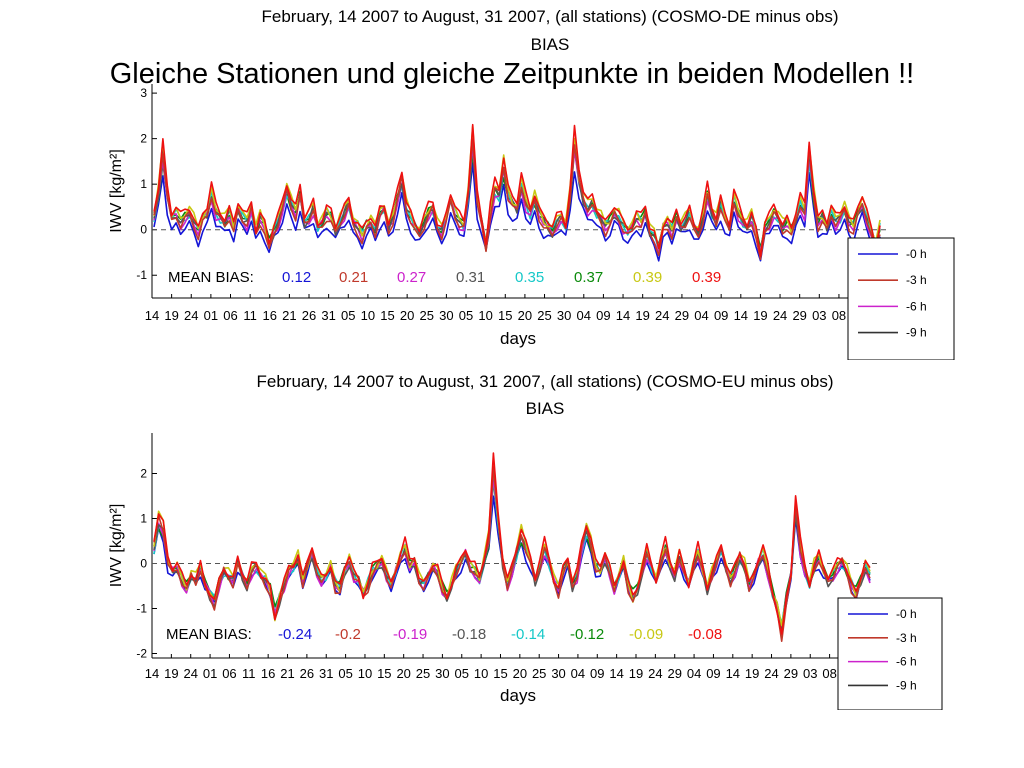 The width and height of the screenshot is (1024, 768). What do you see at coordinates (550, 44) in the screenshot?
I see `chart-subtitle: BIAS` at bounding box center [550, 44].